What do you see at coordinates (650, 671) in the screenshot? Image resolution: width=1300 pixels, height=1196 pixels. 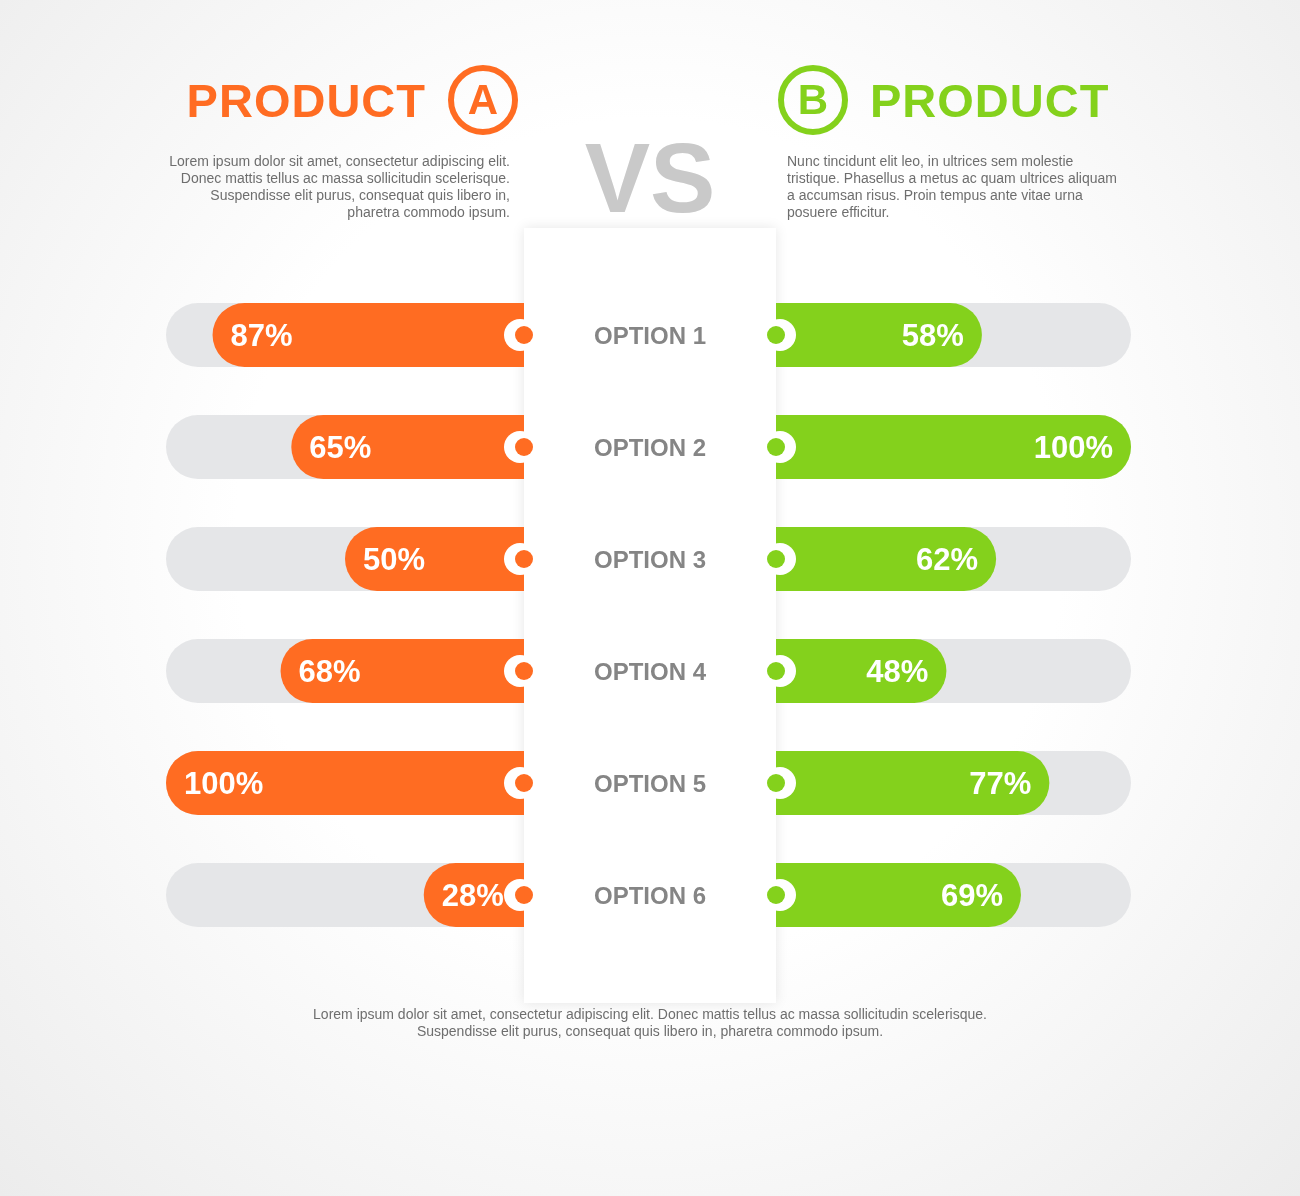 I see `y-tick-label: OPTION 4` at bounding box center [650, 671].